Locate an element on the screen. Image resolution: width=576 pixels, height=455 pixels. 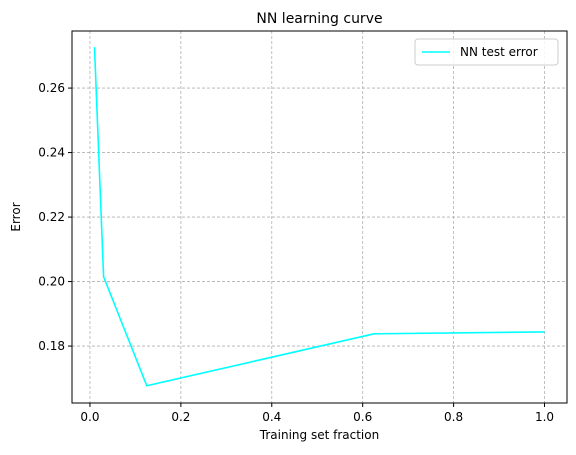
x-axis-label: Training set fraction is located at coordinates (319, 435).